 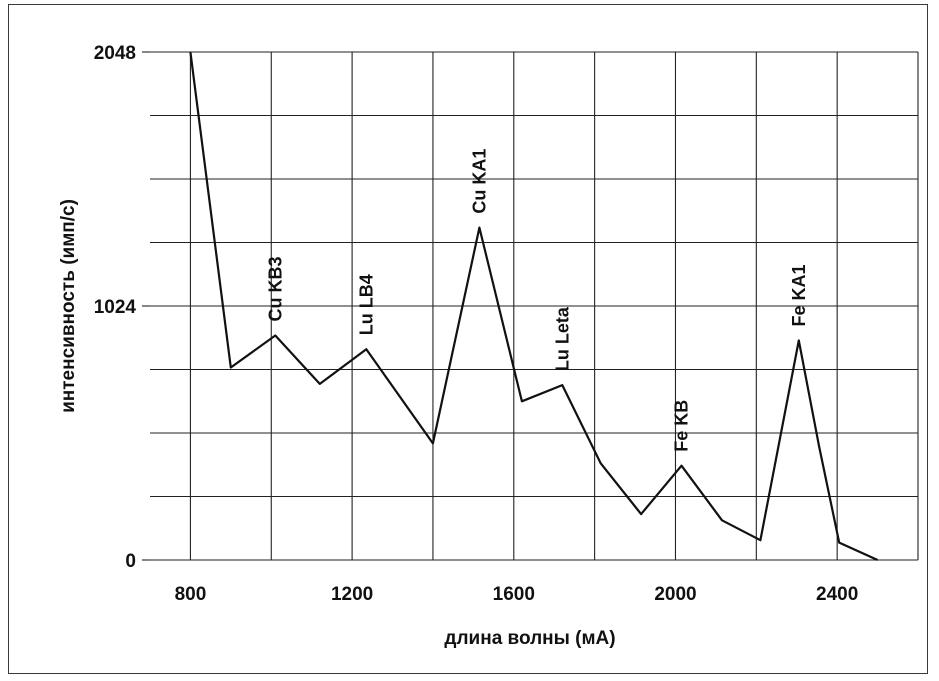 I want to click on y-tick-label: 1024, so click(x=115, y=307).